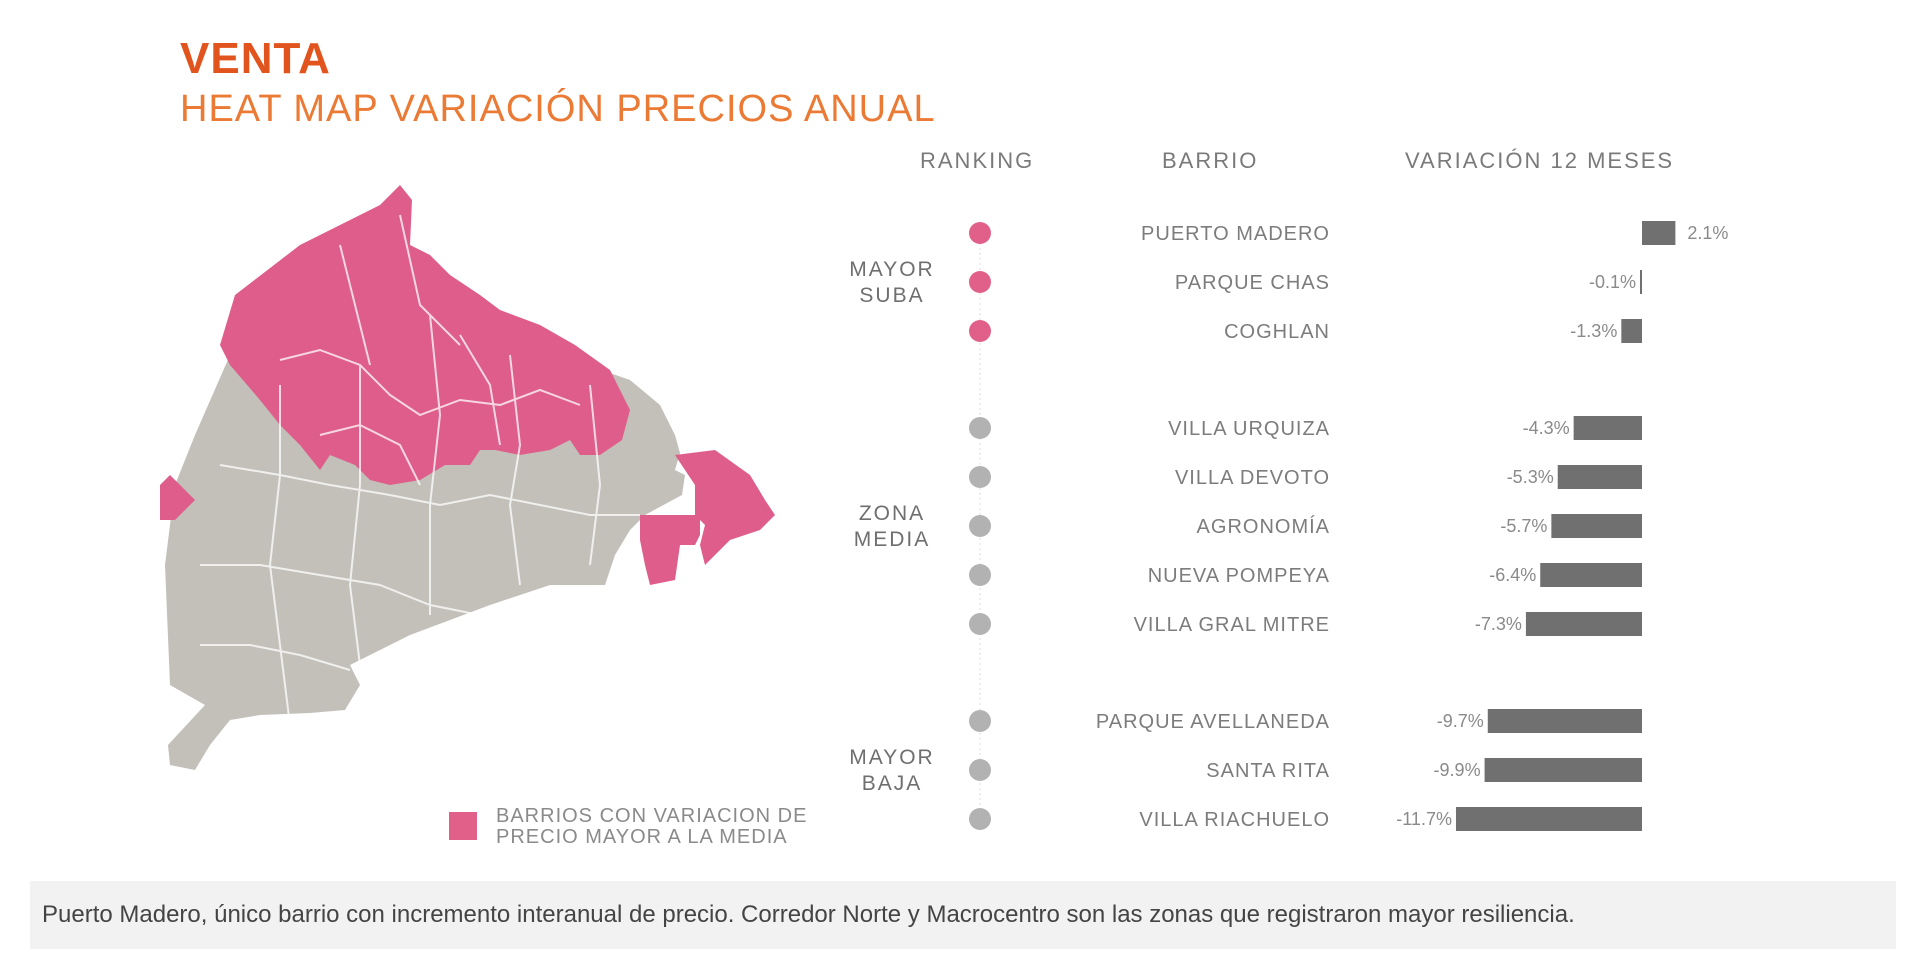  What do you see at coordinates (1252, 478) in the screenshot?
I see `barrio-label: VILLA DEVOTO` at bounding box center [1252, 478].